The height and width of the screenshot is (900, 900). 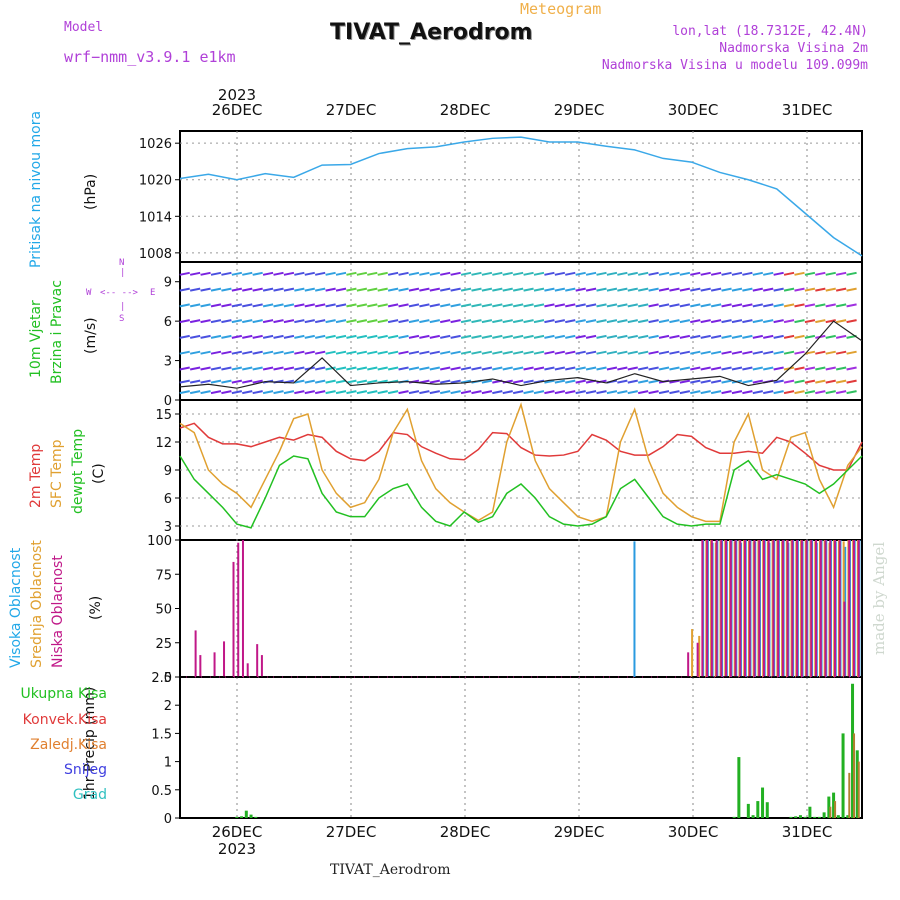 I want to click on top-day-label: 31DEC, so click(x=807, y=110).